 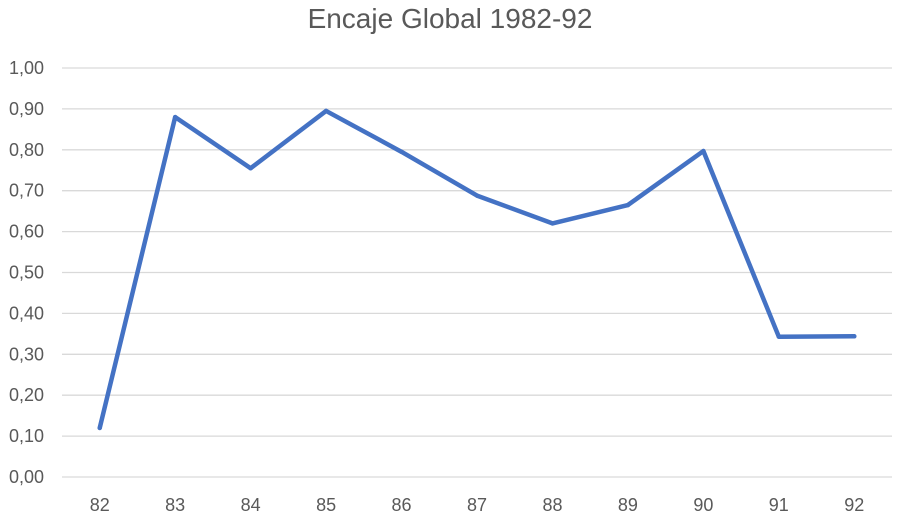 What do you see at coordinates (326, 505) in the screenshot?
I see `x-tick-label: 85` at bounding box center [326, 505].